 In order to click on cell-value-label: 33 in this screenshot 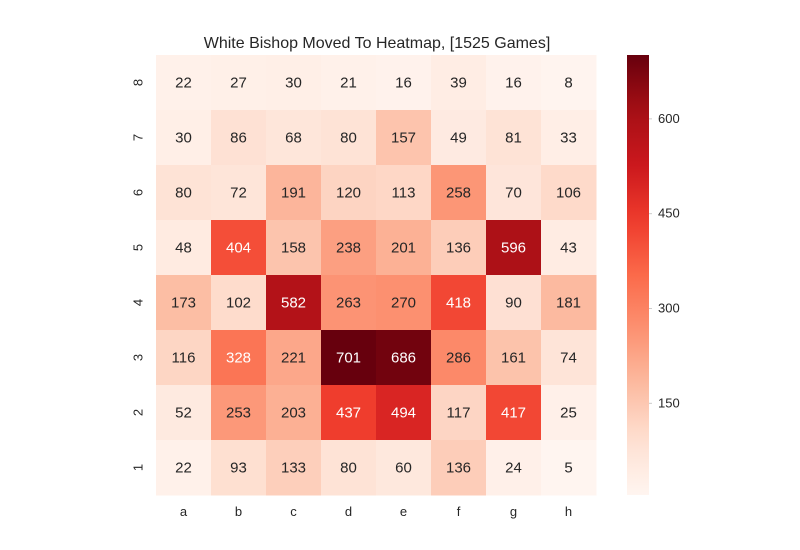, I will do `click(568, 138)`.